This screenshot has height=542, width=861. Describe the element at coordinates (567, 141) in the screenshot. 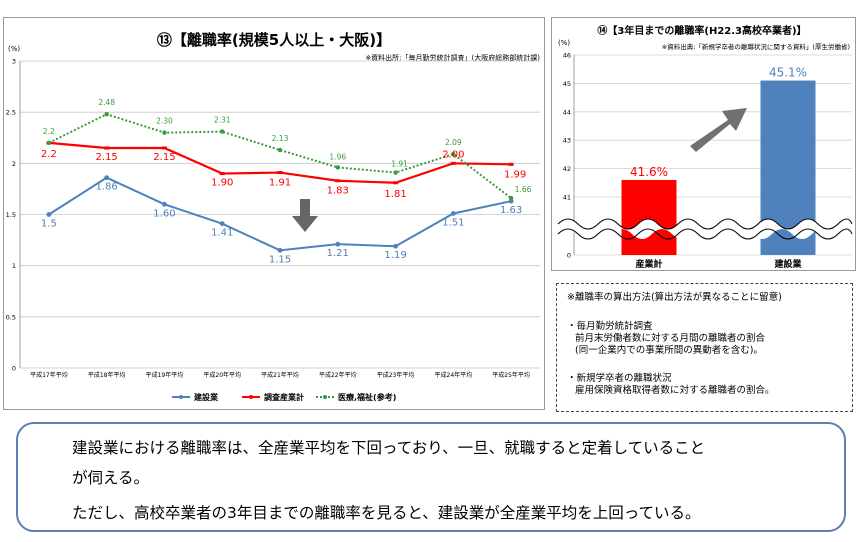

I see `y-tick-label: 43` at that location.